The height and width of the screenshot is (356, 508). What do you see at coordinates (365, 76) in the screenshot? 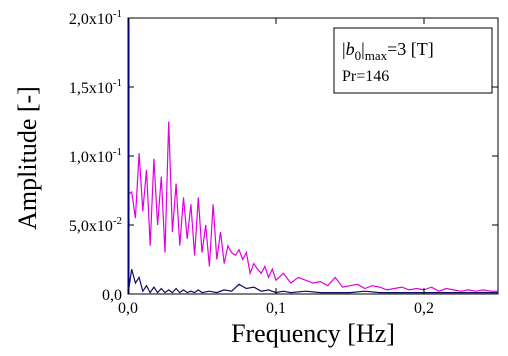
I see `legend-line-pr: Pr=146` at bounding box center [365, 76].